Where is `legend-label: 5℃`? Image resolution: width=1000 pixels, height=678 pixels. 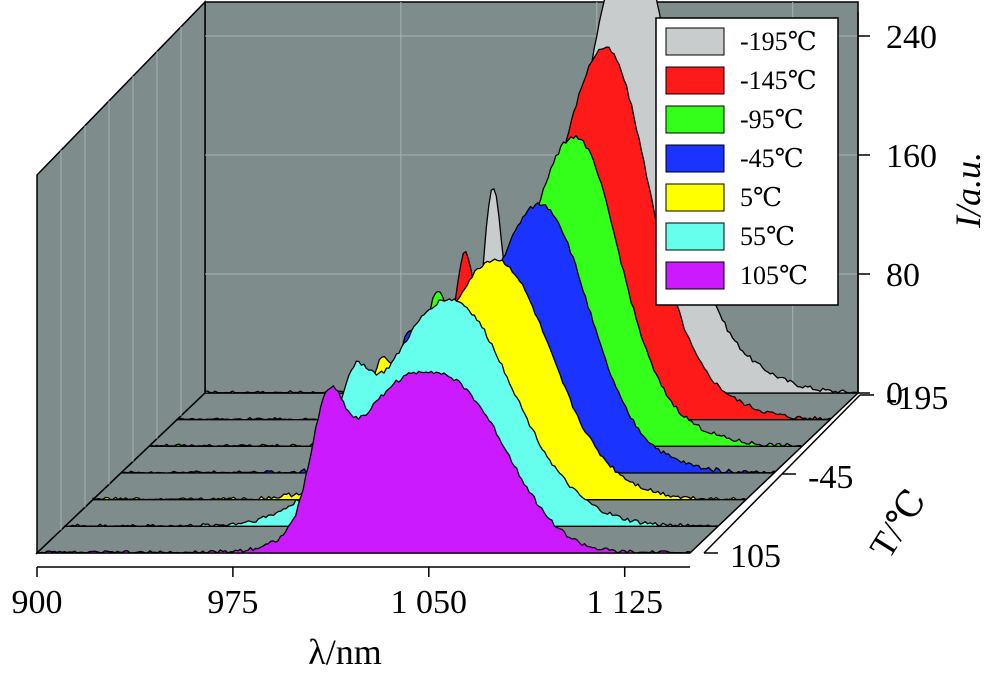 legend-label: 5℃ is located at coordinates (761, 197).